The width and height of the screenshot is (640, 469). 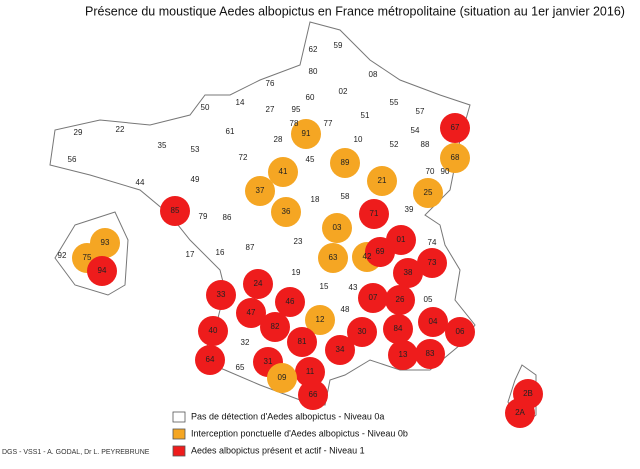 I want to click on department-code: 32, so click(x=245, y=342).